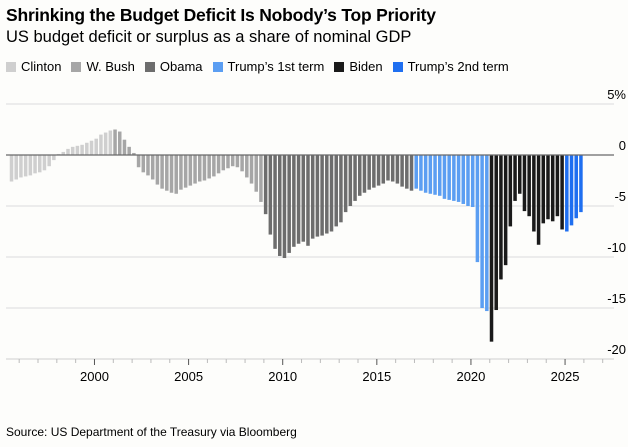  I want to click on legend-label: Obama, so click(181, 66).